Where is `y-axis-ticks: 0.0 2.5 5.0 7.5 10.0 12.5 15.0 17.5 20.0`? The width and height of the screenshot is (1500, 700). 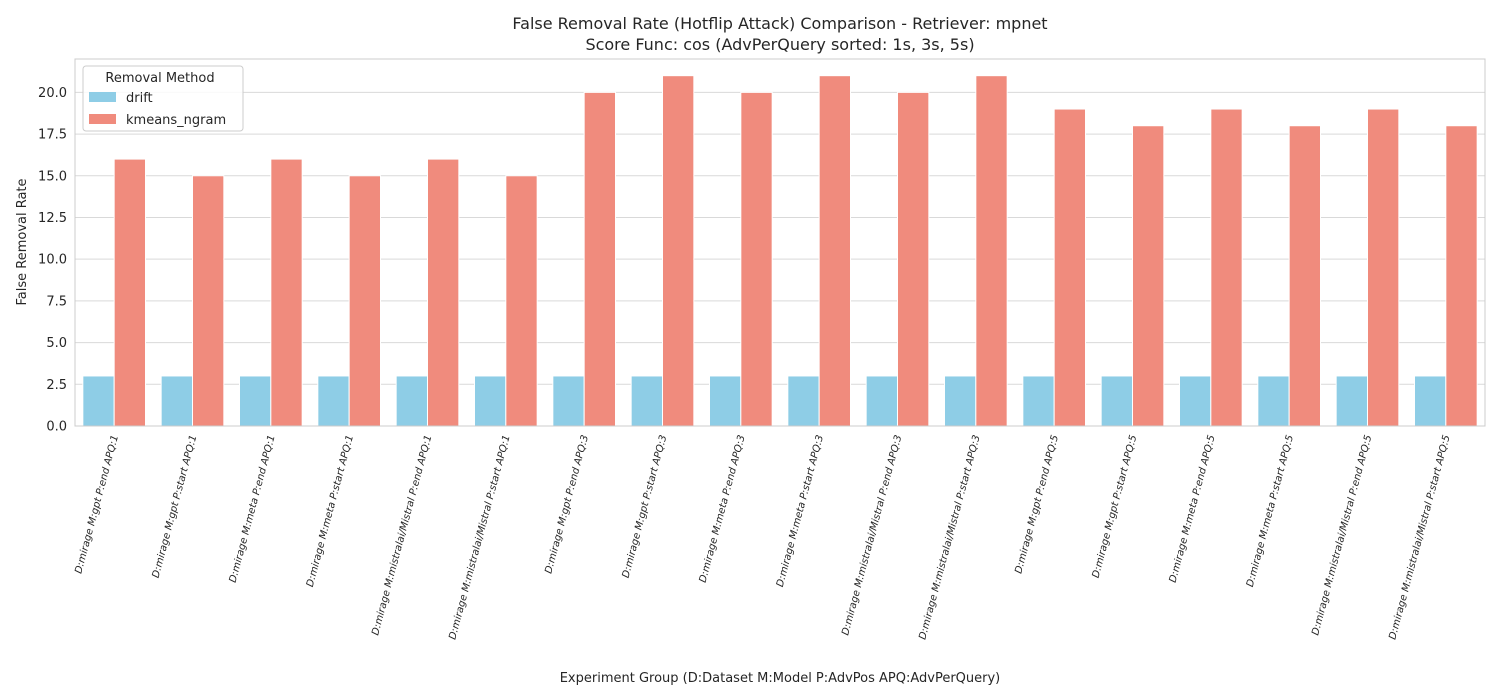 y-axis-ticks: 0.0 2.5 5.0 7.5 10.0 12.5 15.0 17.5 20.0 is located at coordinates (52, 260).